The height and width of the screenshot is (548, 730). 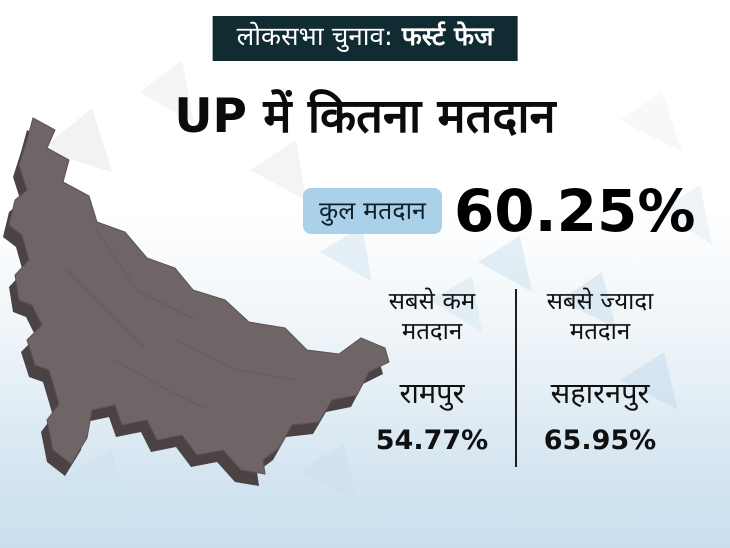 I want to click on lowest-turnout-value: 54.77%, so click(x=432, y=440).